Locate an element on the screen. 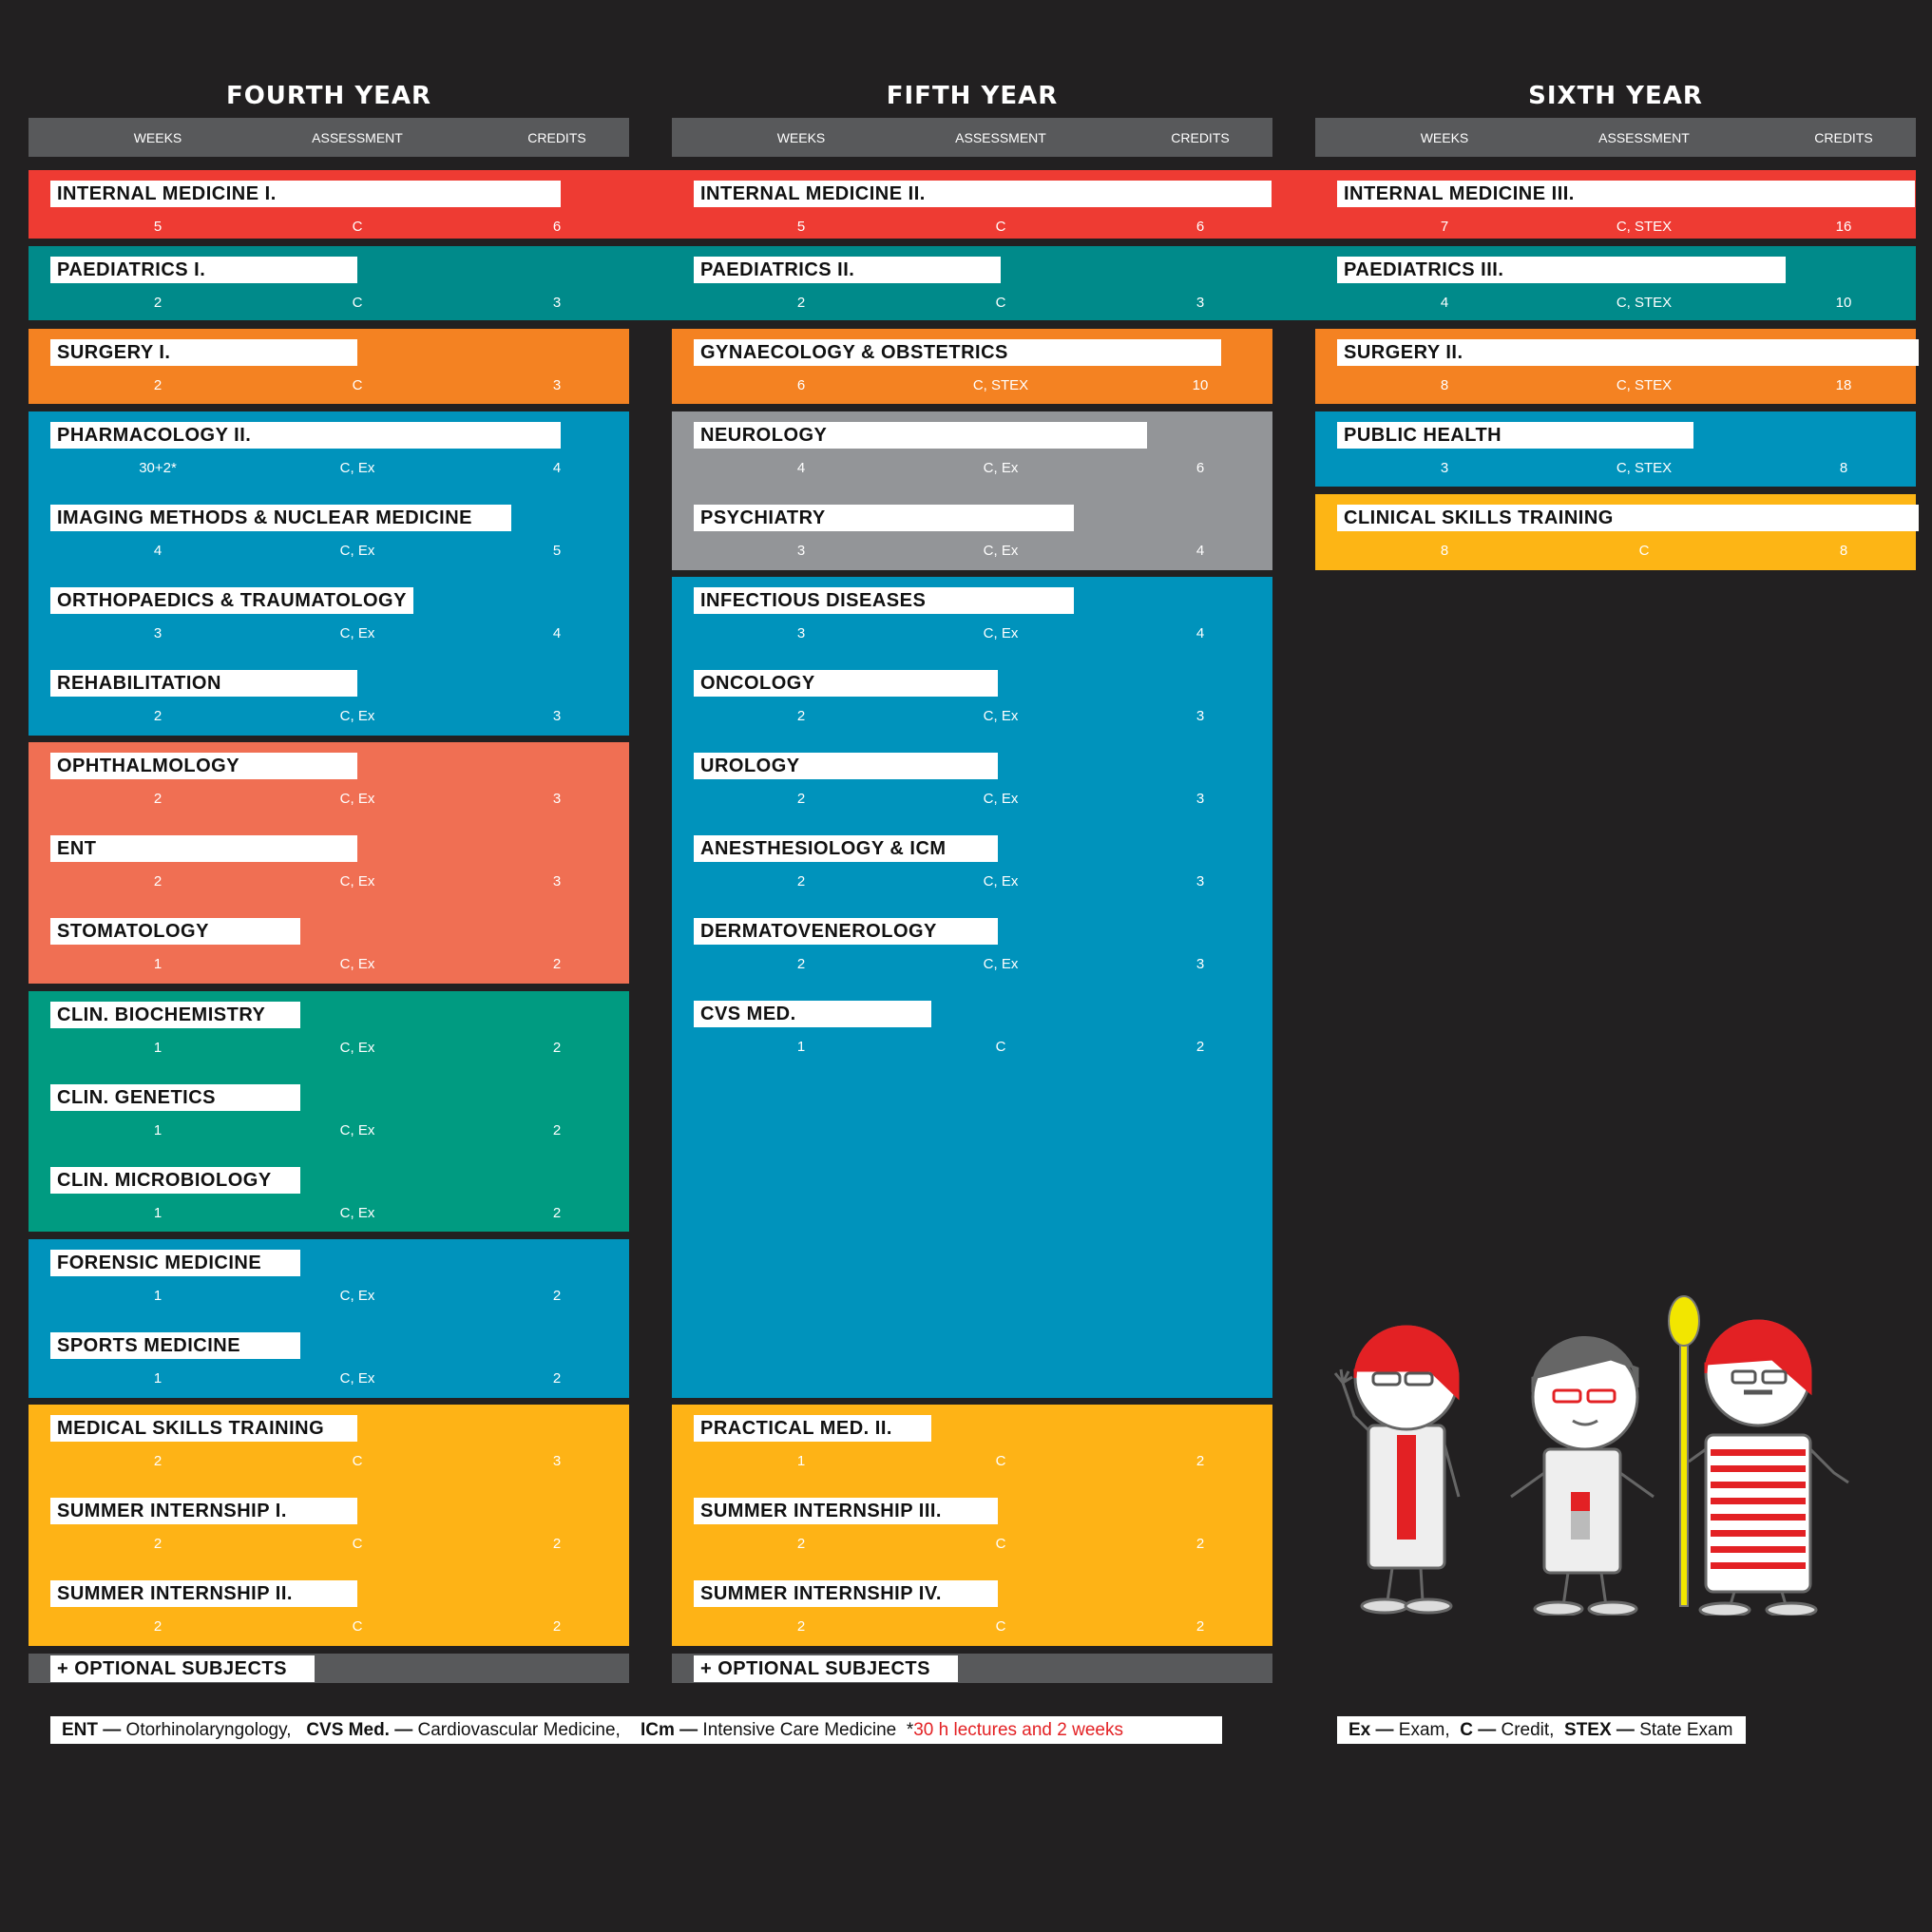 This screenshot has height=1932, width=1932. subject-entry: ENT 2 C, Ex 3 is located at coordinates (329, 866).